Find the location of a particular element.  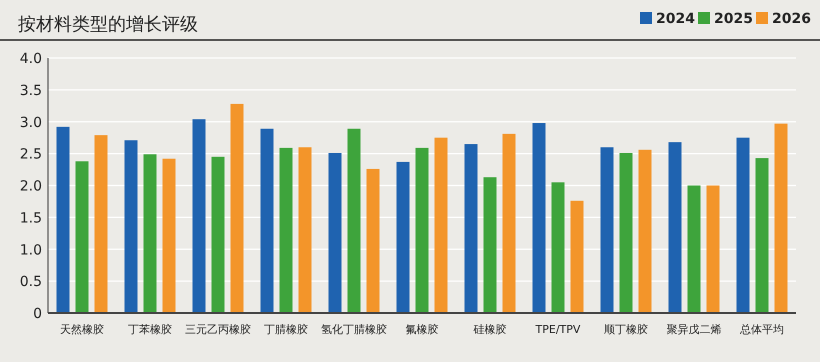

x-tick-label: 氢化丁腈橡胶 is located at coordinates (354, 329).